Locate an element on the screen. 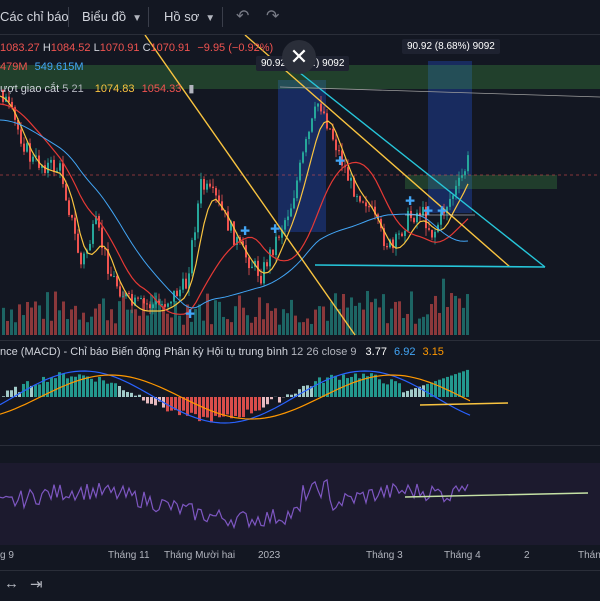  indicators-button: Các chỉ báo is located at coordinates (34, 17).